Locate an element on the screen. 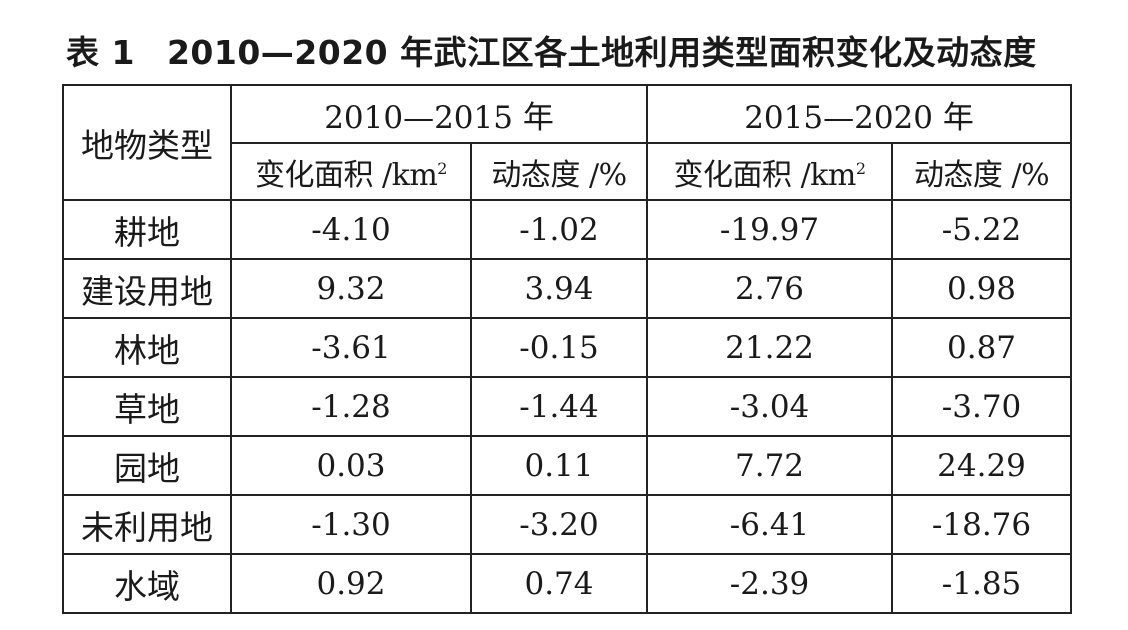  table-caption: 表 1 2010—2020 年武江区各土地利用类型面积变化及动态度 is located at coordinates (571, 53).